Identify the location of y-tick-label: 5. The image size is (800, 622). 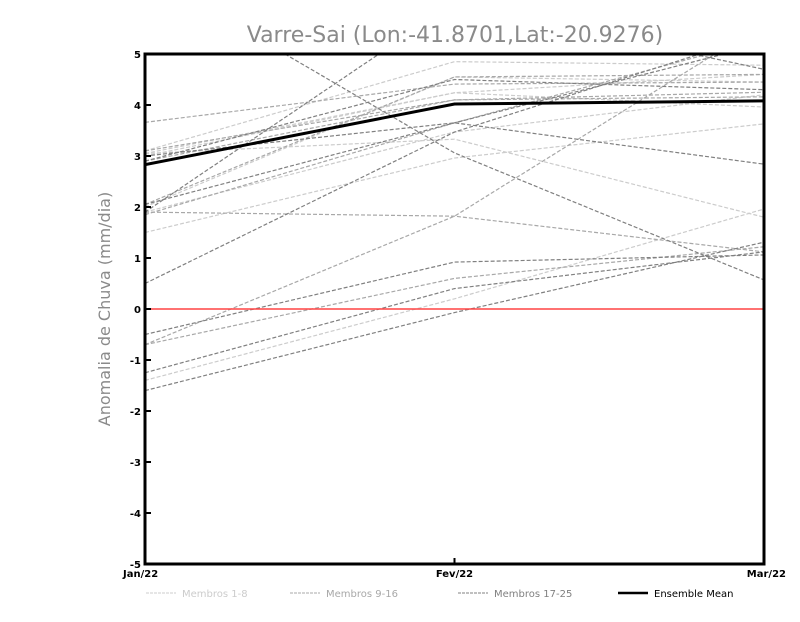
(137, 55).